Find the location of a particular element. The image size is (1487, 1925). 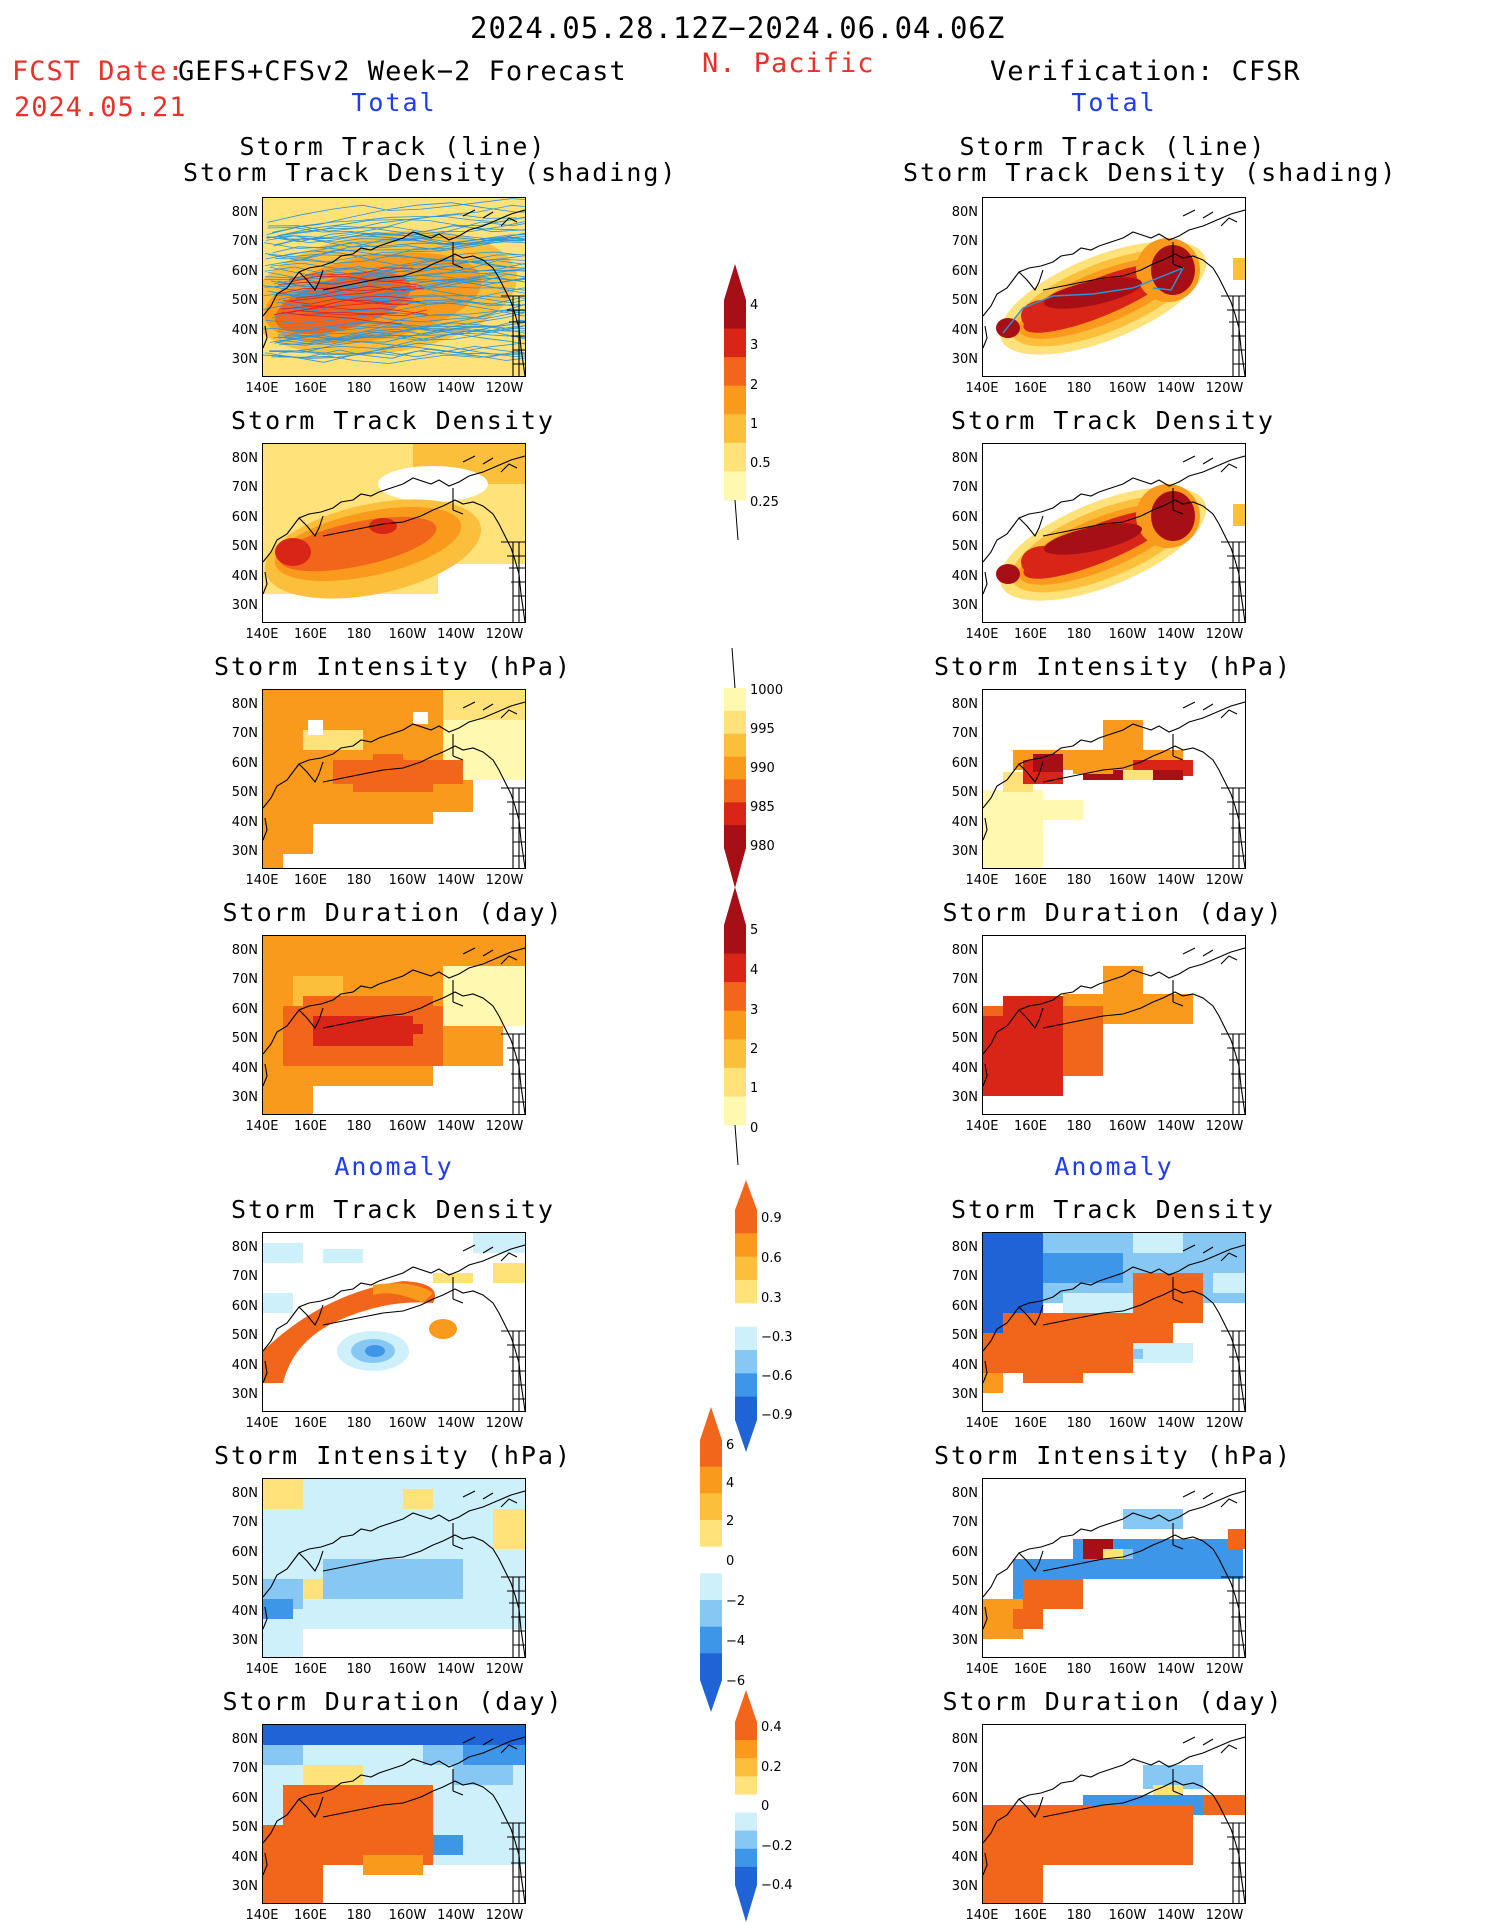

colorbar-duration-total-tick-label: 4 is located at coordinates (754, 970).